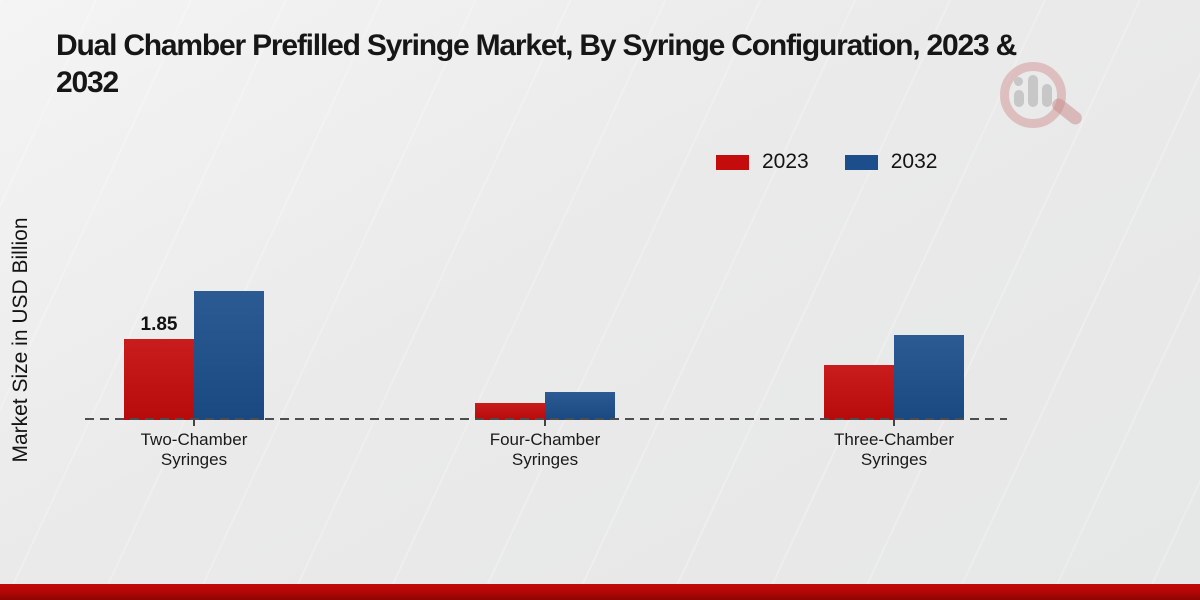 The height and width of the screenshot is (600, 1200). What do you see at coordinates (546, 419) in the screenshot?
I see `x-axis-baseline` at bounding box center [546, 419].